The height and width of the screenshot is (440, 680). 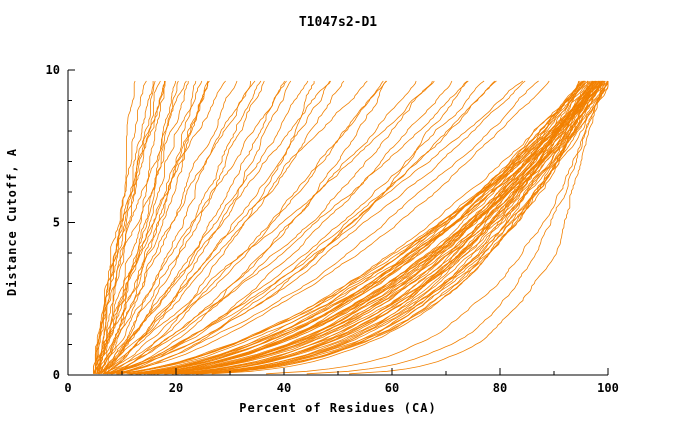 I want to click on y-tick-label: 5, so click(x=56, y=223).